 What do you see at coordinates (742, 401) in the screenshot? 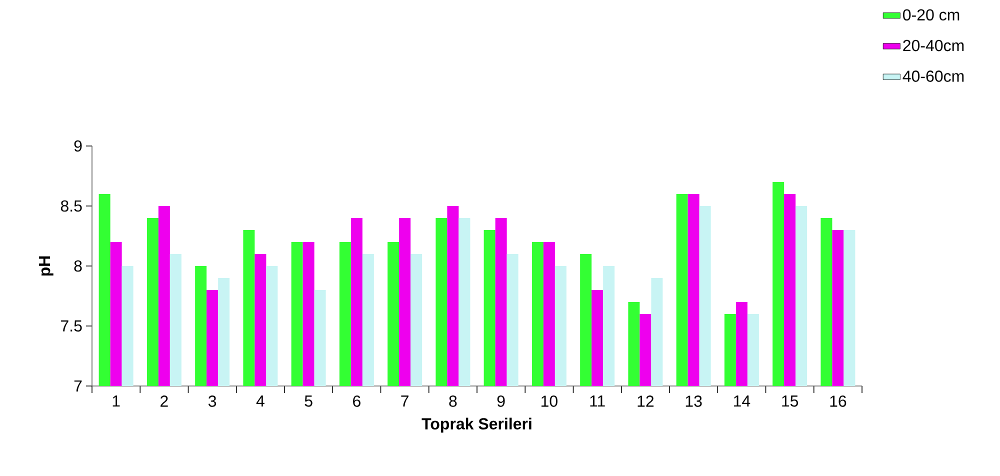
I see `x-tick-label: 14` at bounding box center [742, 401].